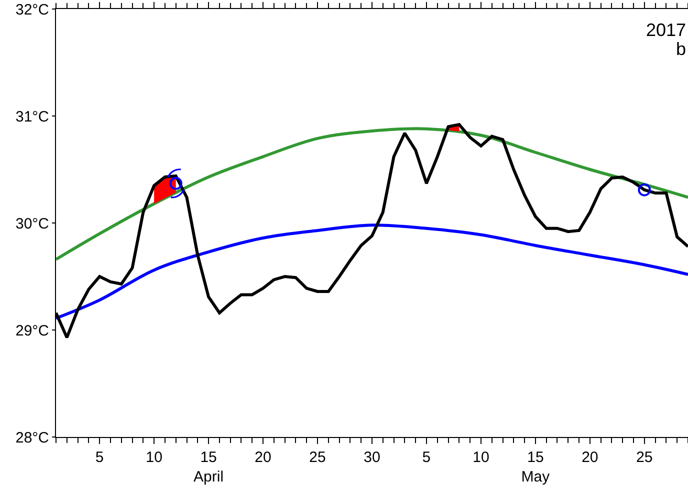 This screenshot has height=489, width=688. Describe the element at coordinates (32, 437) in the screenshot. I see `y-tick-label: 28°C` at that location.